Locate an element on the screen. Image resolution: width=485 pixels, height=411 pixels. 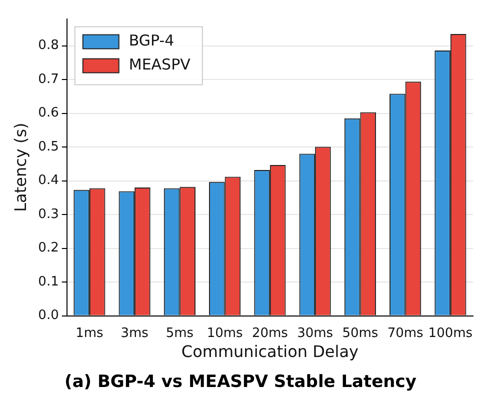
x-axis-title: Communication Delay is located at coordinates (269, 352).